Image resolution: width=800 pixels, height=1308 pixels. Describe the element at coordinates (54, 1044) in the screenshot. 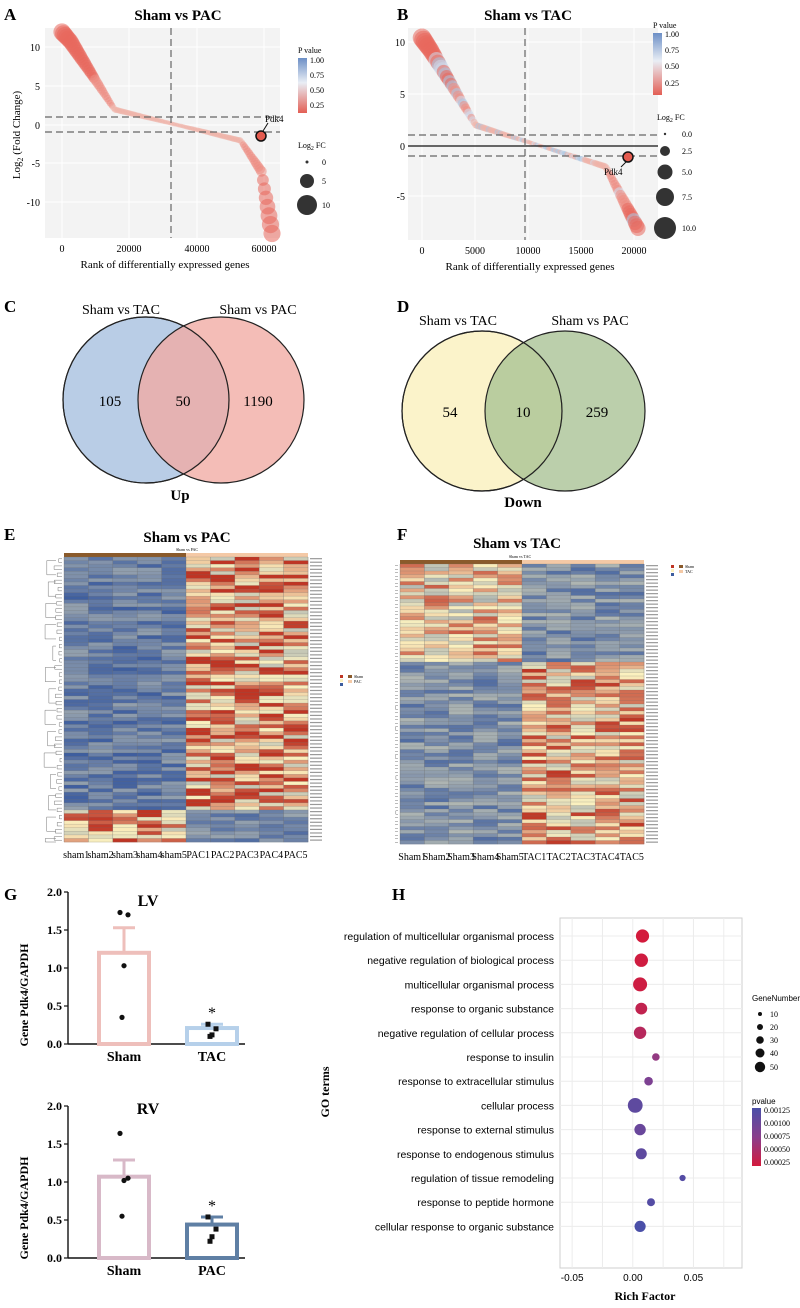

I see `y-tick-label: 0.0` at that location.